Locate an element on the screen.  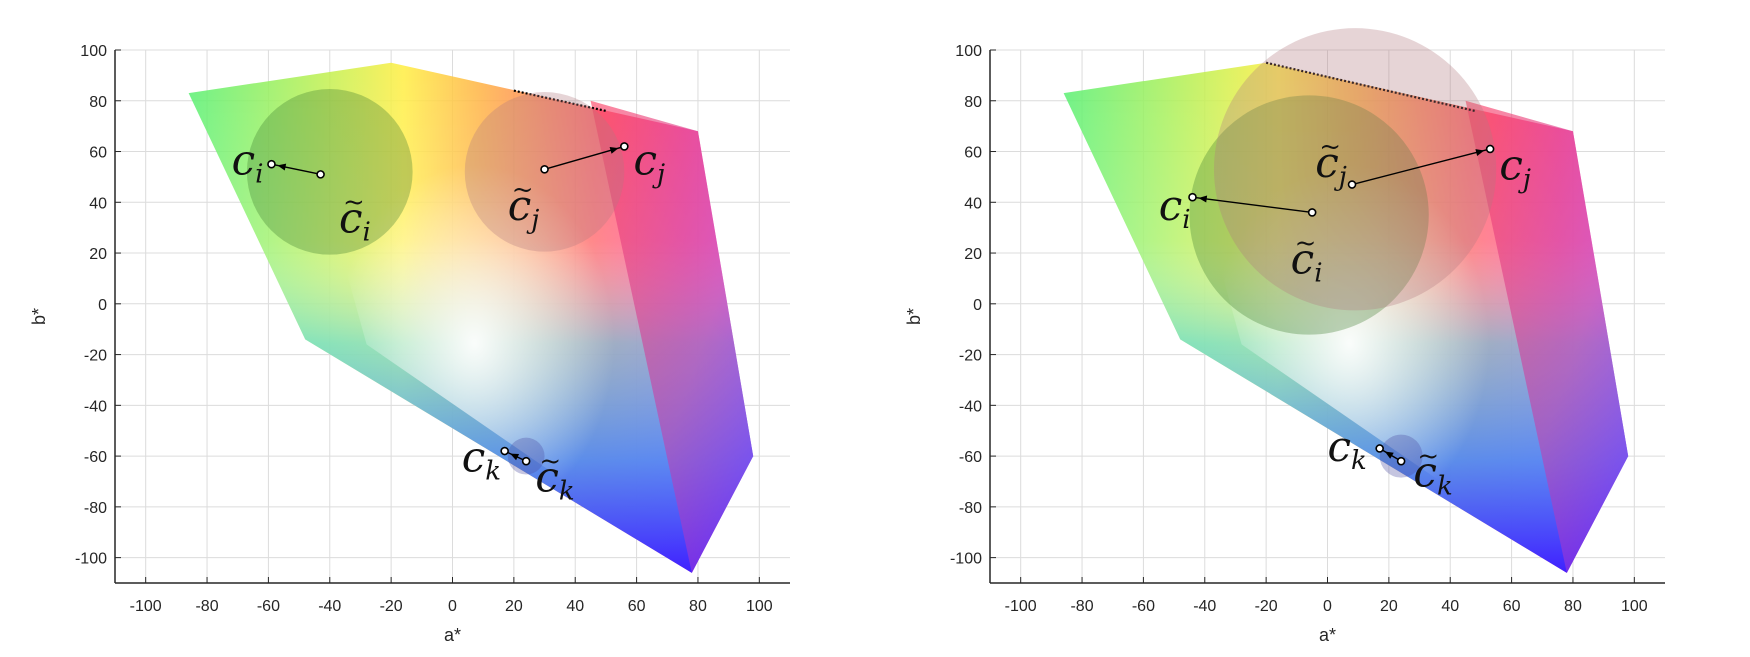
uncertainty-circle-i is located at coordinates (329, 171).